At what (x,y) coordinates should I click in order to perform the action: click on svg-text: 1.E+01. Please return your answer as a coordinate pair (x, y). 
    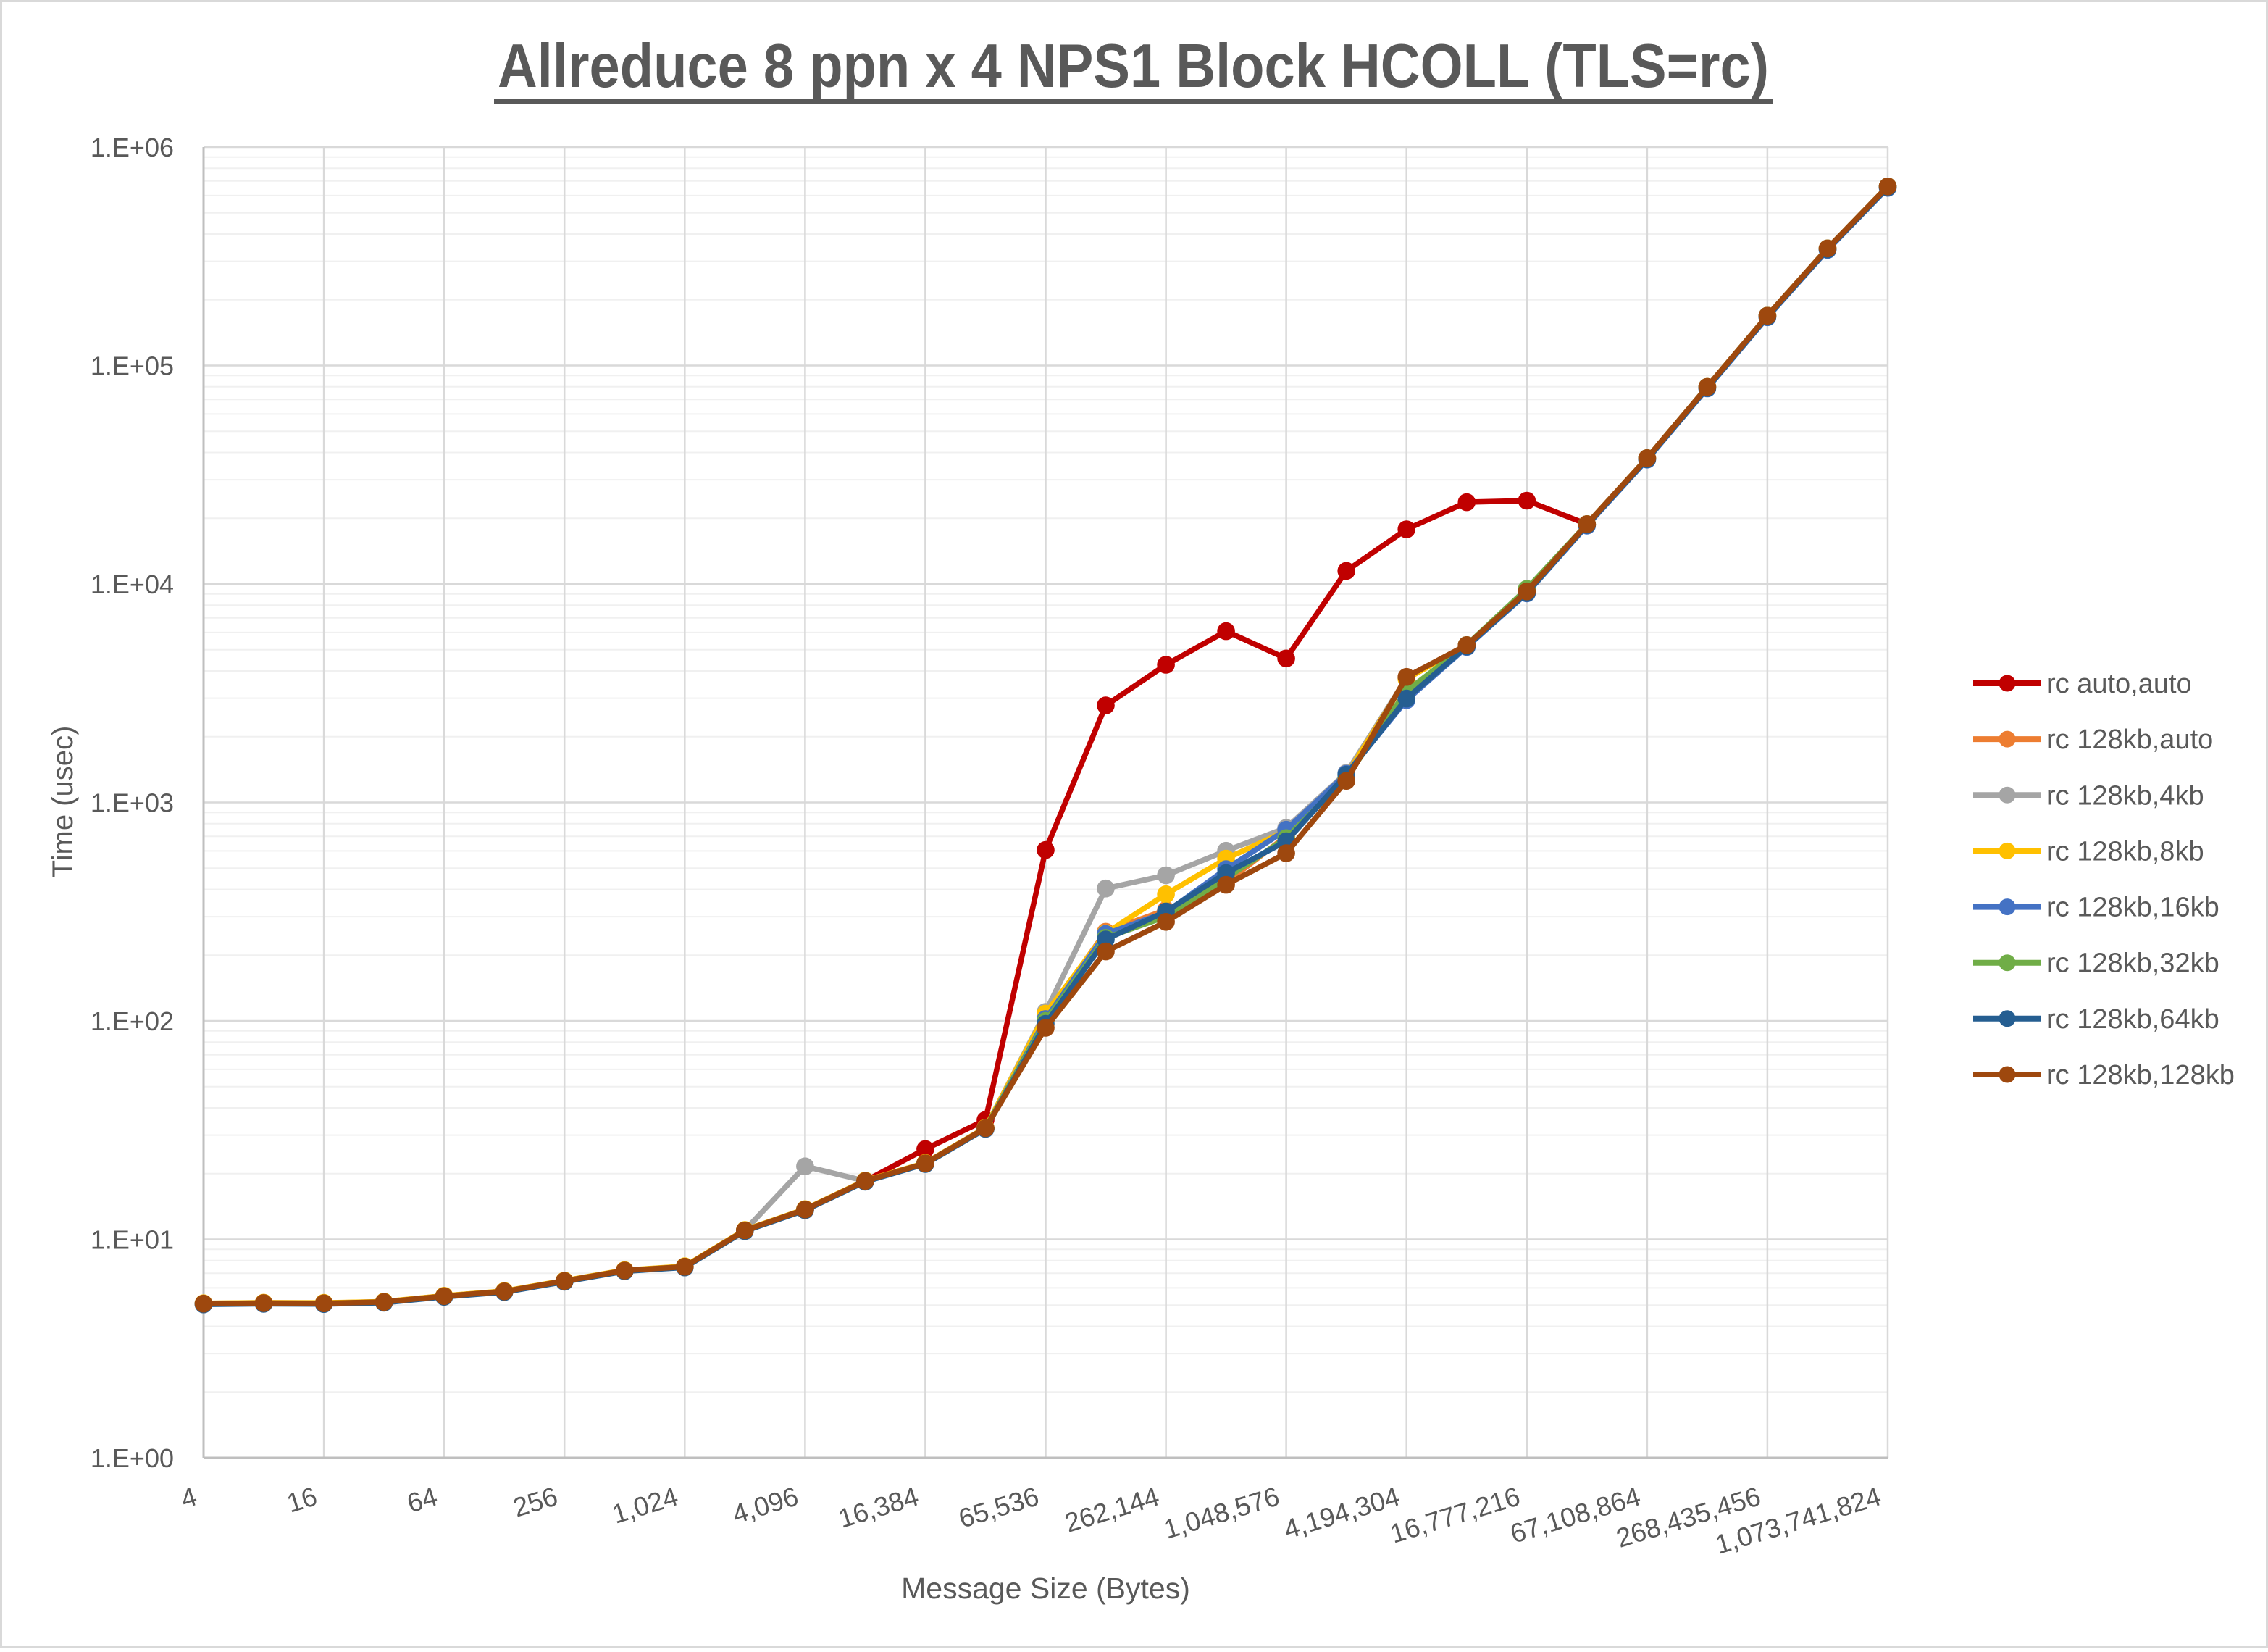
    Looking at the image, I should click on (133, 1240).